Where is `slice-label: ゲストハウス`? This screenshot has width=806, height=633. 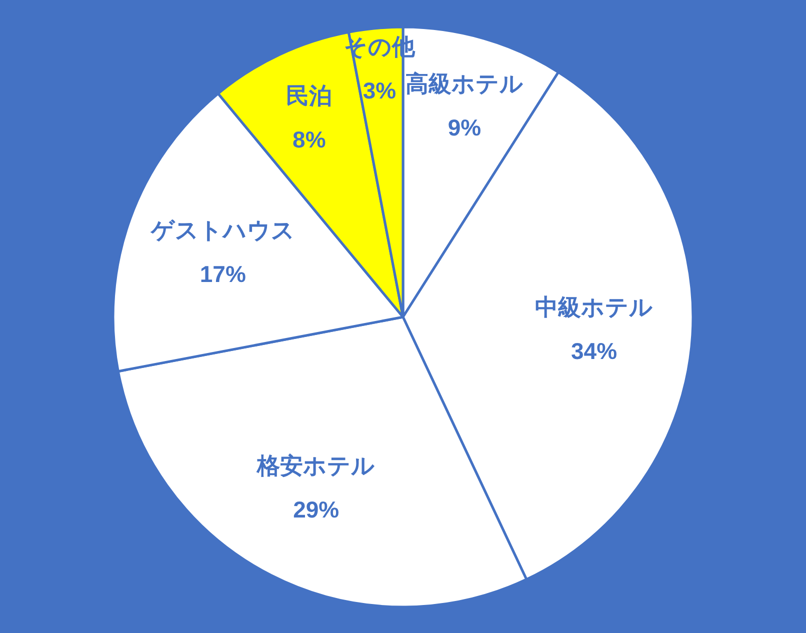 slice-label: ゲストハウス is located at coordinates (222, 230).